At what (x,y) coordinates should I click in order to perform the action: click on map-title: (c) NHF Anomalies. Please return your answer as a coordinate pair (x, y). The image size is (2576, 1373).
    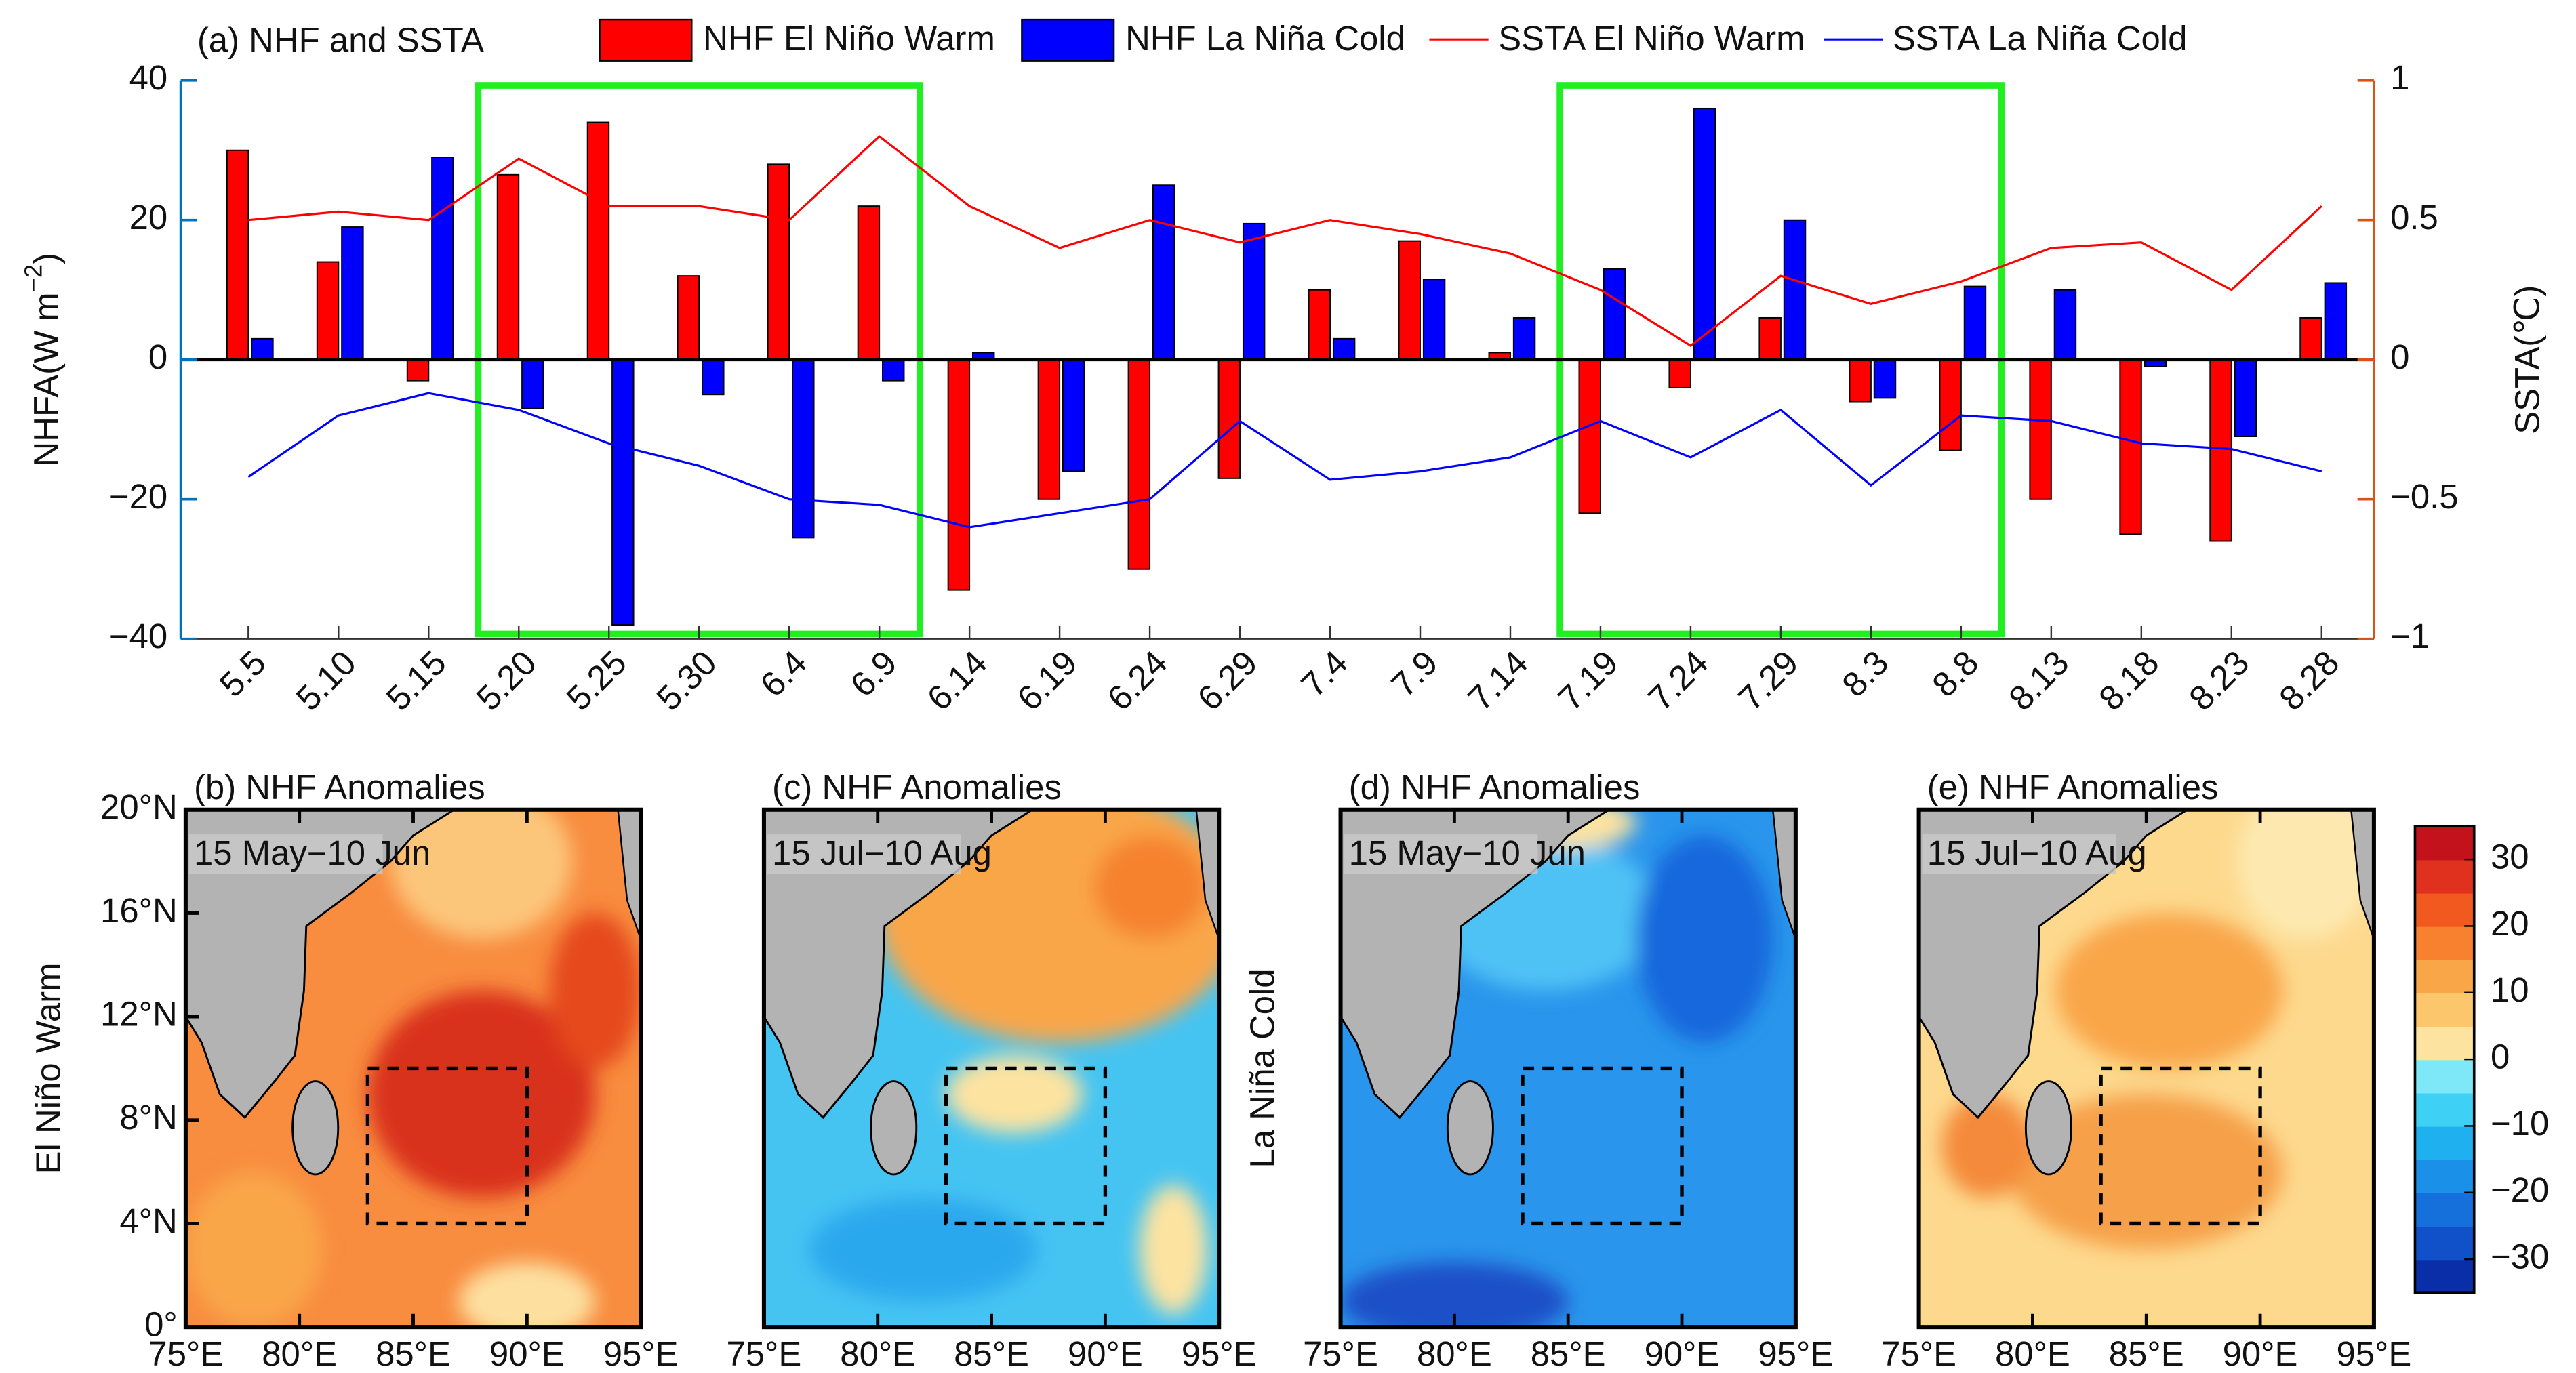
    Looking at the image, I should click on (917, 787).